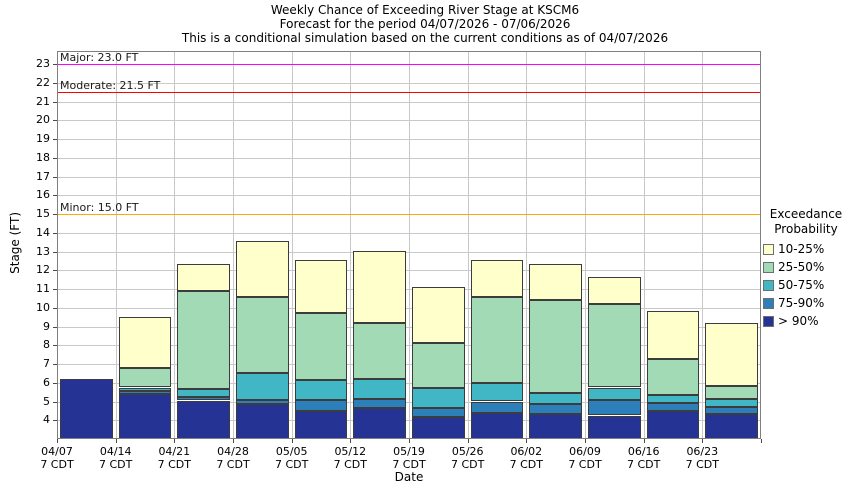 This screenshot has width=850, height=500. I want to click on threshold-line-minor, so click(409, 214).